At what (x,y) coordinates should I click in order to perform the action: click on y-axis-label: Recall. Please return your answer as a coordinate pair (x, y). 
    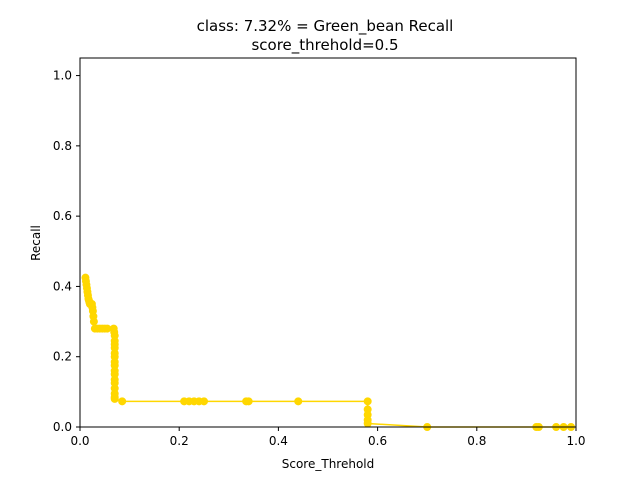
    Looking at the image, I should click on (36, 243).